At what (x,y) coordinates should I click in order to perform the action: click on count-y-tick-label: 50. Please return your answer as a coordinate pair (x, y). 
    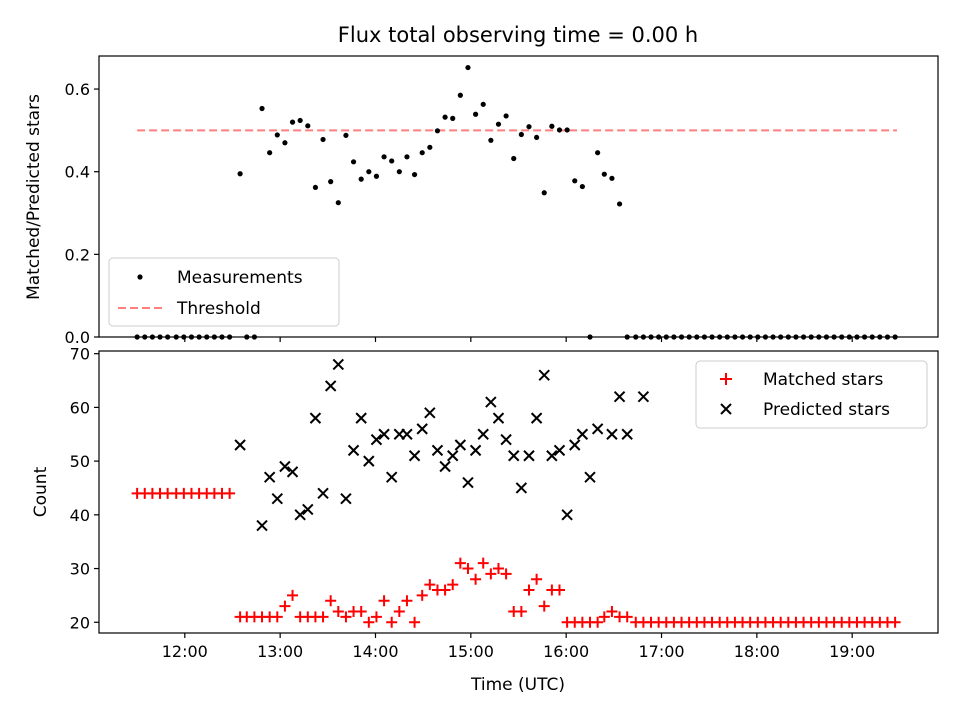
    Looking at the image, I should click on (80, 461).